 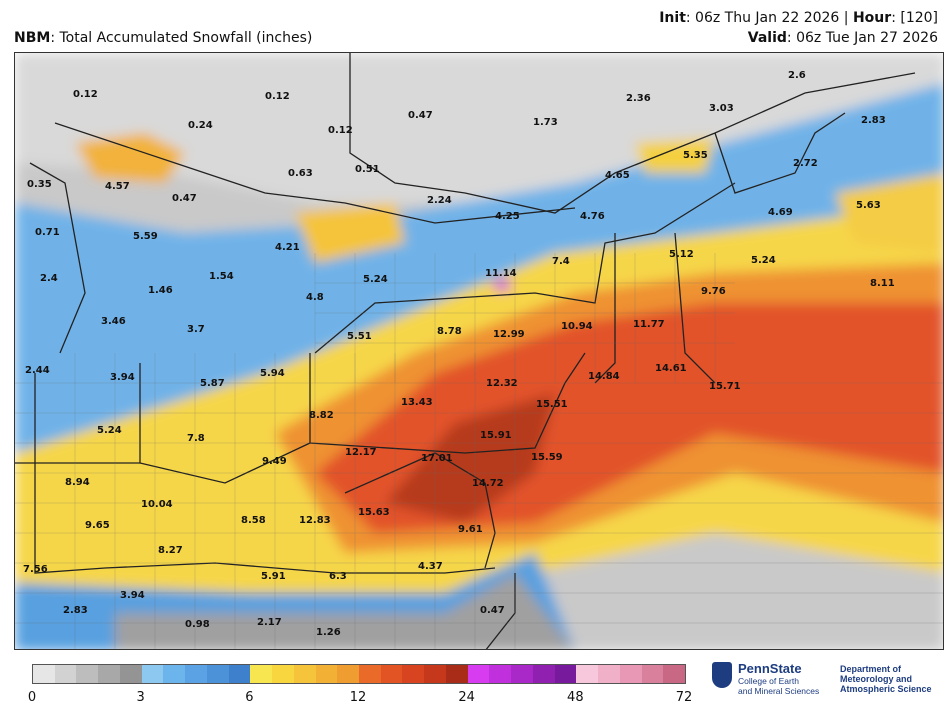 I want to click on pennstate-sub2: and Mineral Sciences, so click(x=779, y=691).